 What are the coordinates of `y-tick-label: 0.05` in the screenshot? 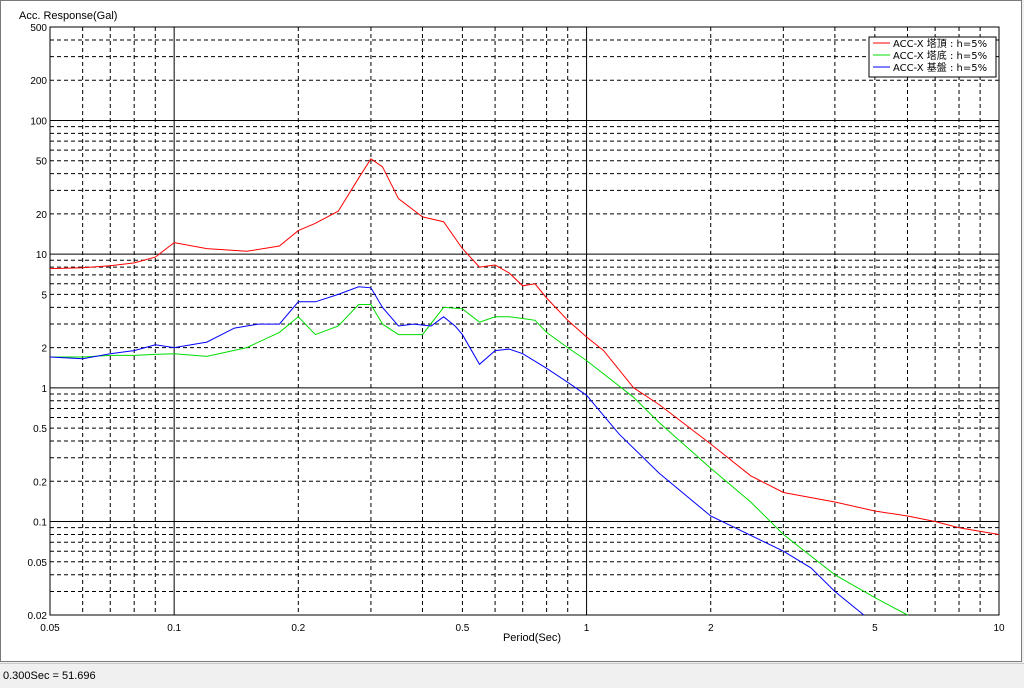 It's located at (38, 563).